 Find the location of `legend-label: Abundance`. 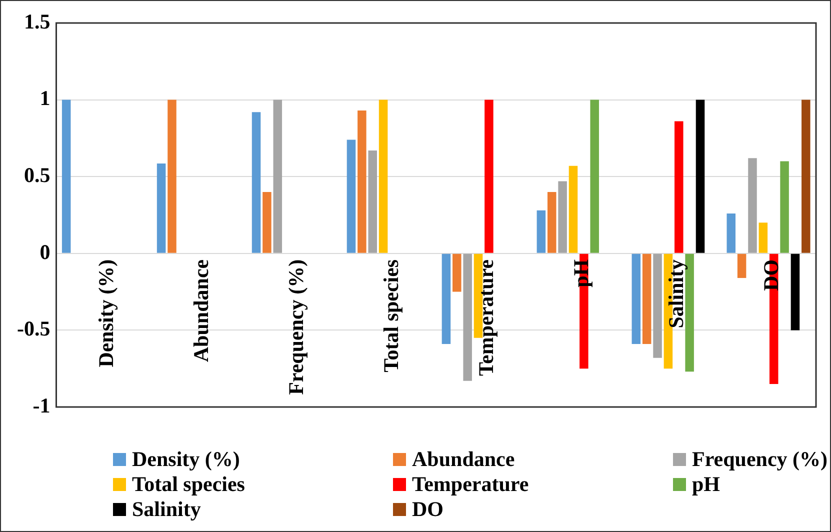

legend-label: Abundance is located at coordinates (463, 459).